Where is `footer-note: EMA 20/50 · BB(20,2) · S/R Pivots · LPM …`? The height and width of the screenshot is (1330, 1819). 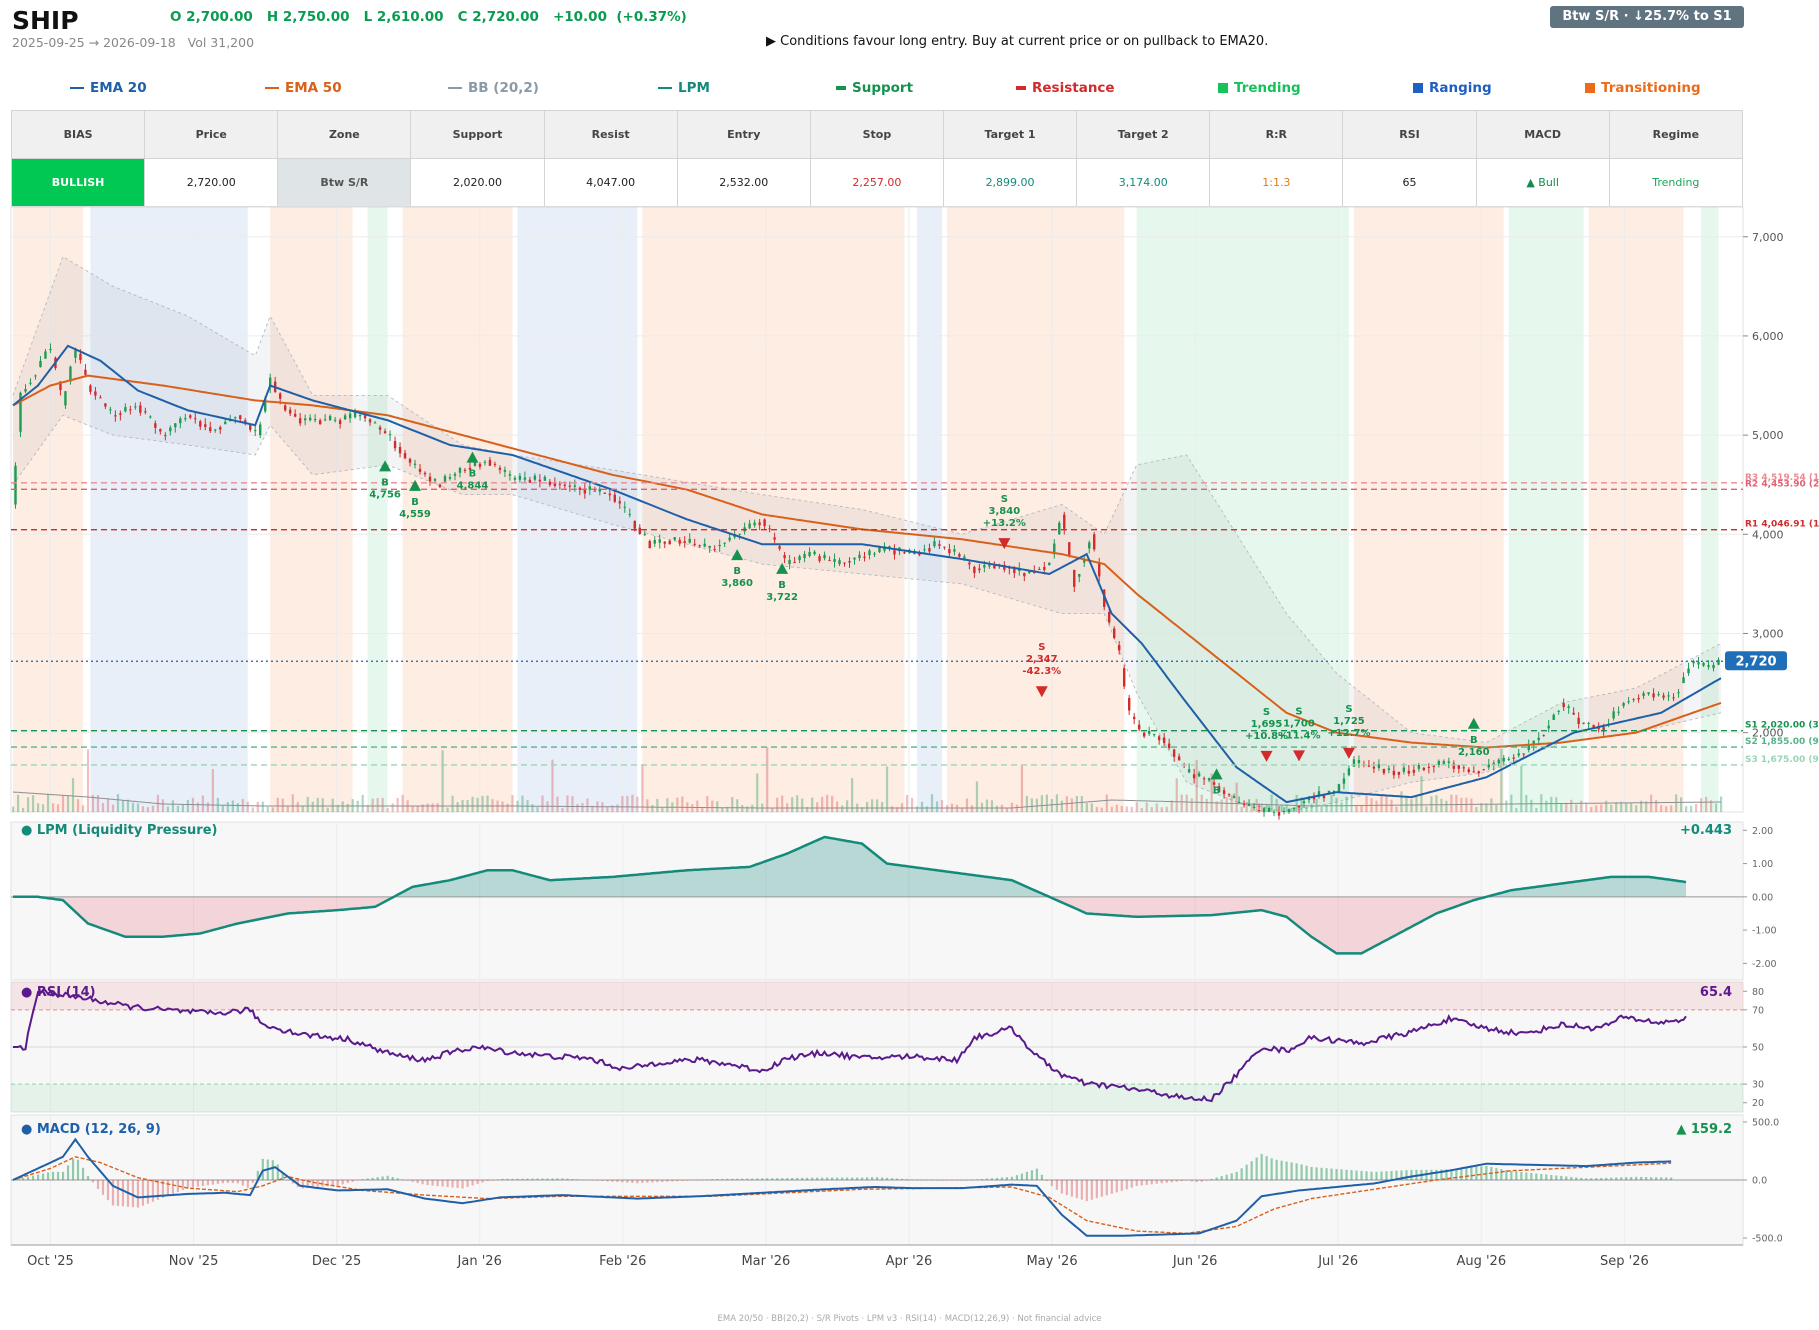
footer-note: EMA 20/50 · BB(20,2) · S/R Pivots · LPM … is located at coordinates (909, 1319).